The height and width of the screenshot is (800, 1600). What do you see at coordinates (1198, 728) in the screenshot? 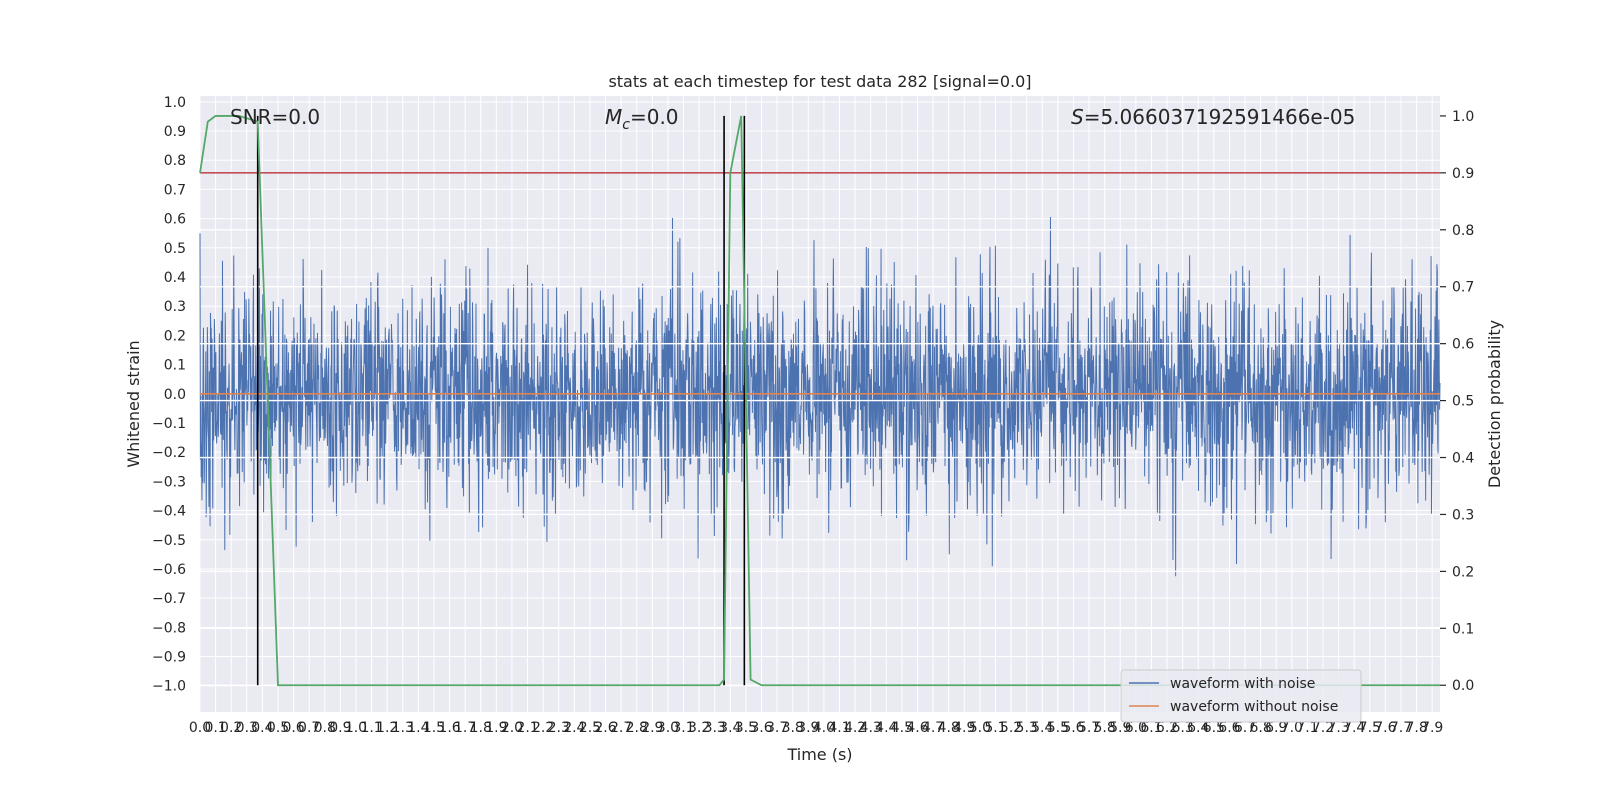
I see `x-tick-label: 6.4` at bounding box center [1198, 728].